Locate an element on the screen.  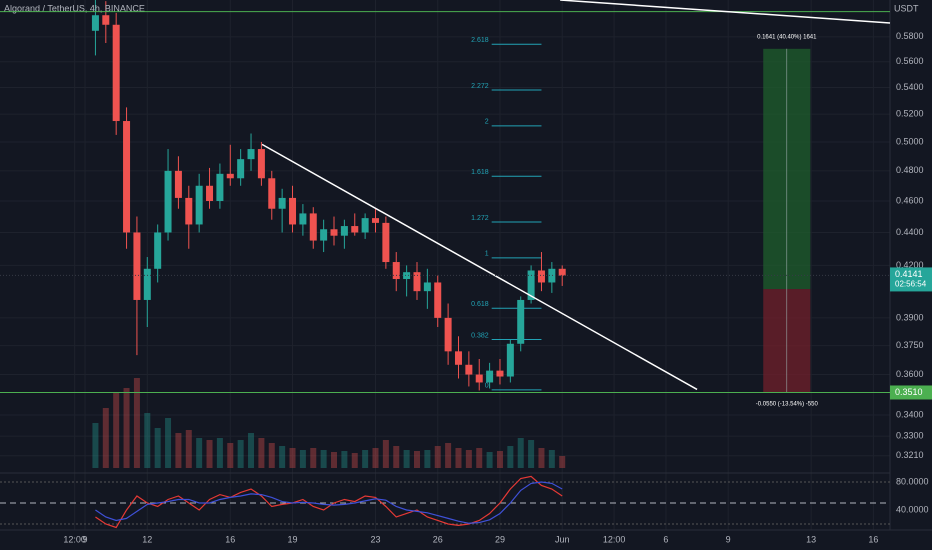
y-tick-label: 0.3210 is located at coordinates (910, 455).